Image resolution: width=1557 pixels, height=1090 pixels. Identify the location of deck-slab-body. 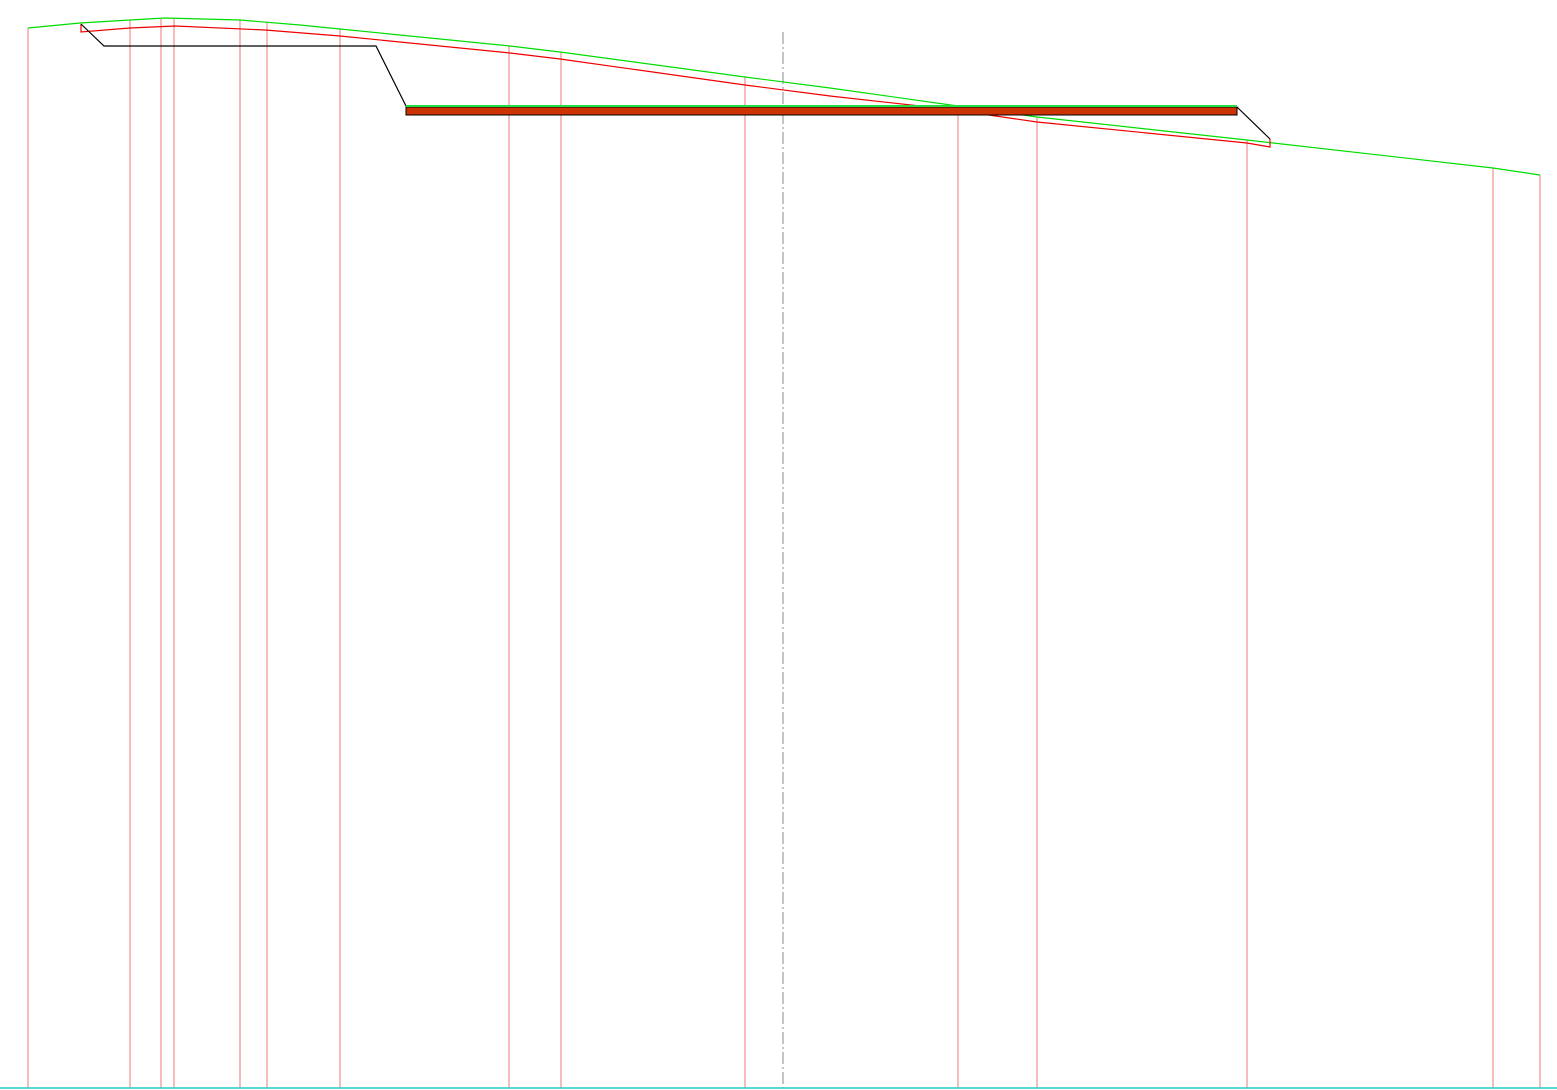
(821, 111).